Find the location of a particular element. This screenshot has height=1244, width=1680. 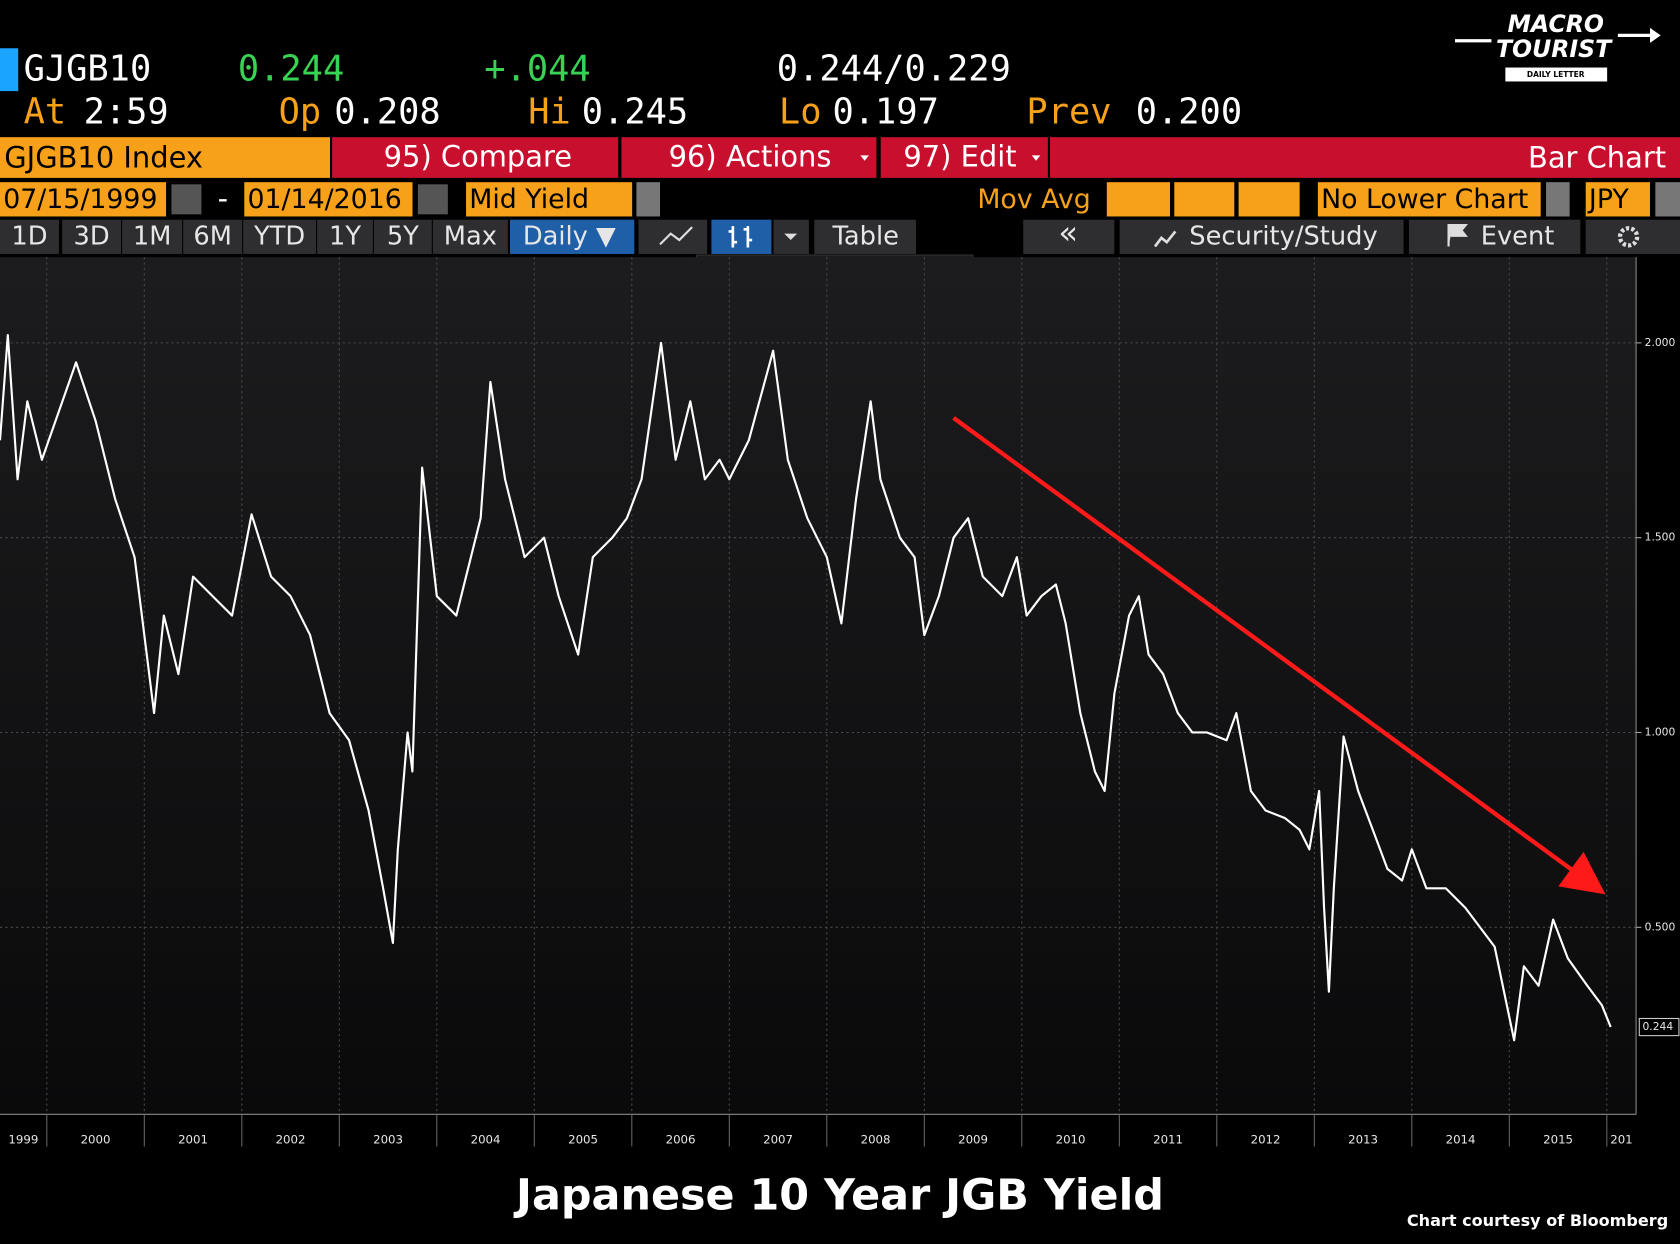

open-value: 0.208 is located at coordinates (387, 112).